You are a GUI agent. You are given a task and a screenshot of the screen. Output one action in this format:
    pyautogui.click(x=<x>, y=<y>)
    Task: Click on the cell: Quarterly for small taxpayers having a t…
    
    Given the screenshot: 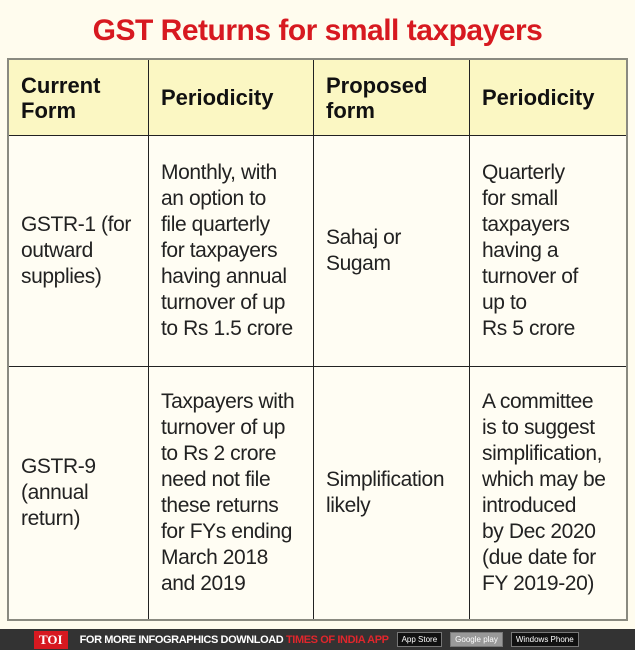 What is the action you would take?
    pyautogui.click(x=548, y=251)
    